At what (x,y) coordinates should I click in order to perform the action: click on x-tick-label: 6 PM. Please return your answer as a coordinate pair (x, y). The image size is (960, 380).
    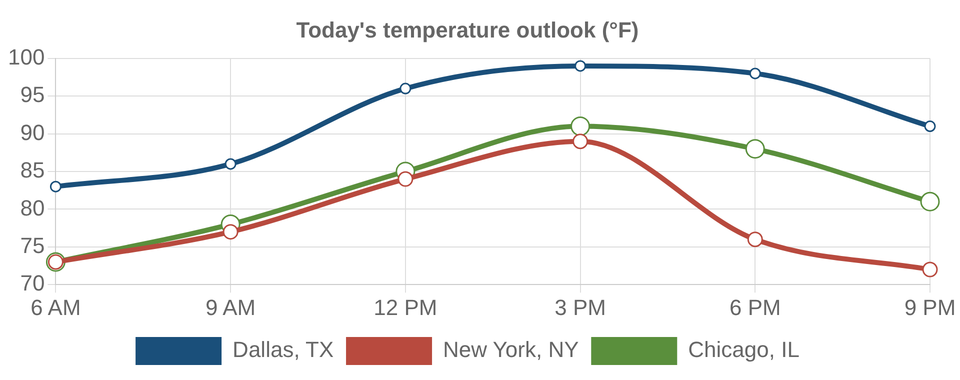
    Looking at the image, I should click on (755, 307).